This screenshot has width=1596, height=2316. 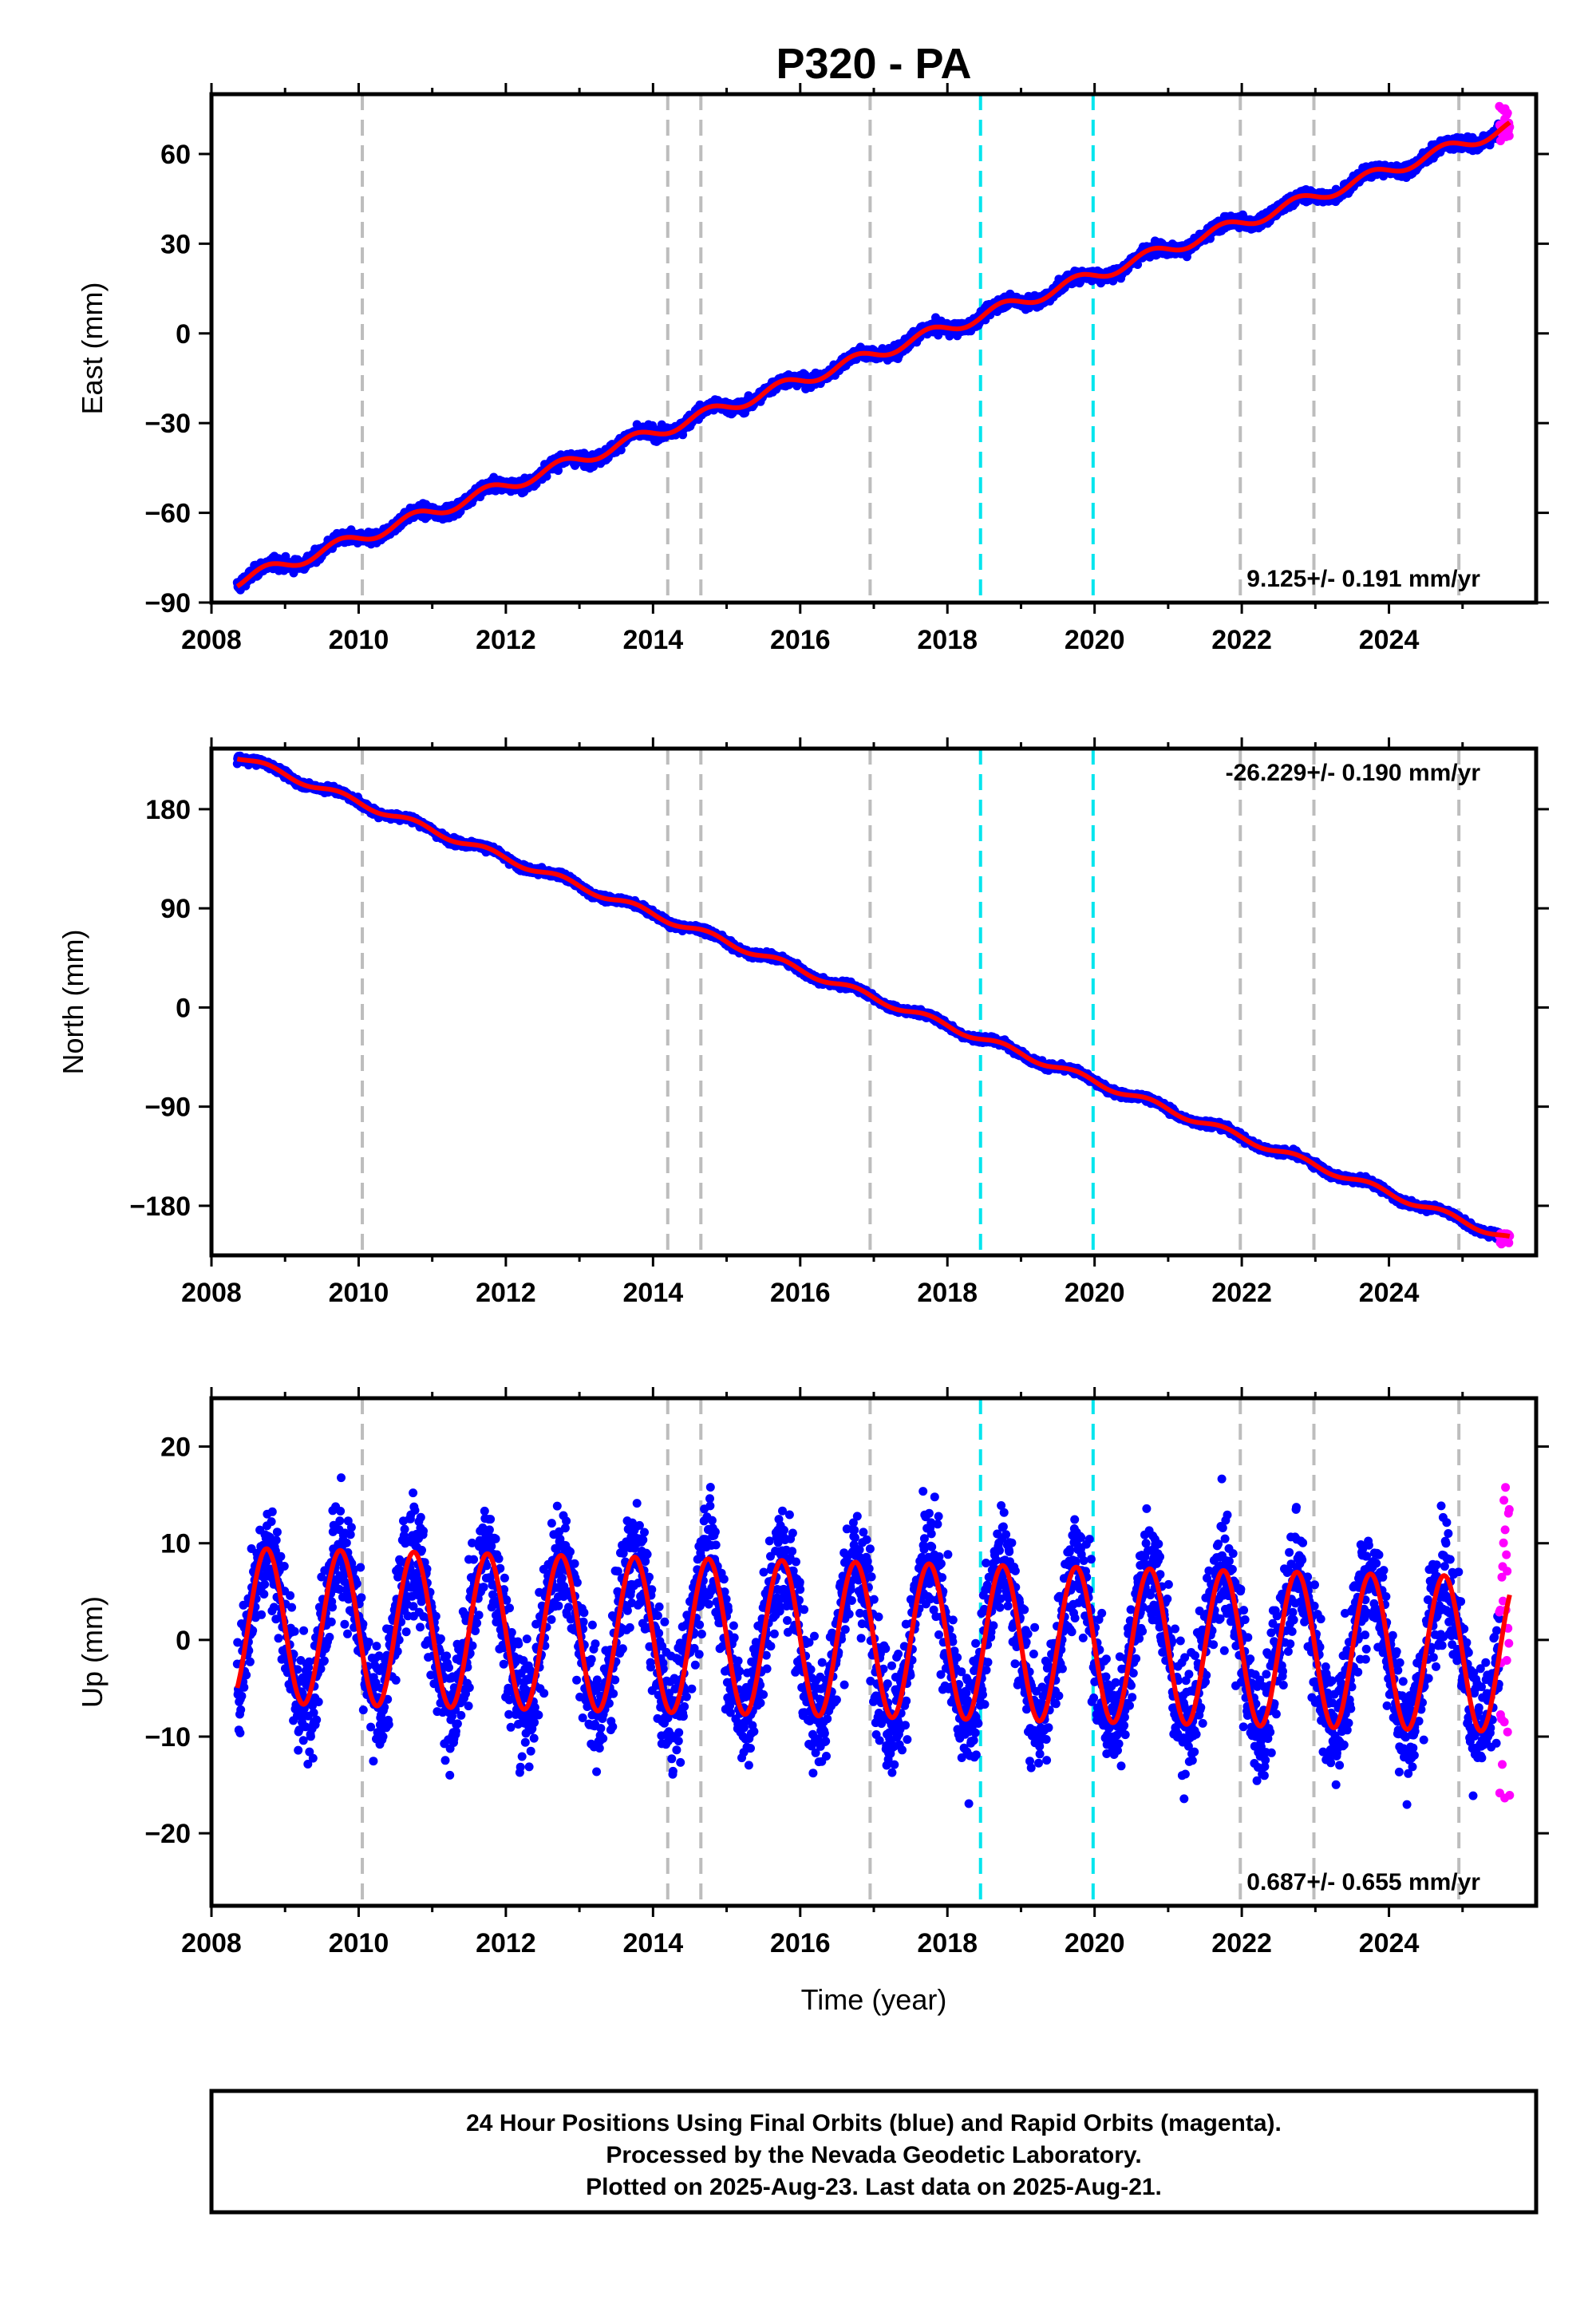 What do you see at coordinates (183, 334) in the screenshot?
I see `y-tick-label: 0` at bounding box center [183, 334].